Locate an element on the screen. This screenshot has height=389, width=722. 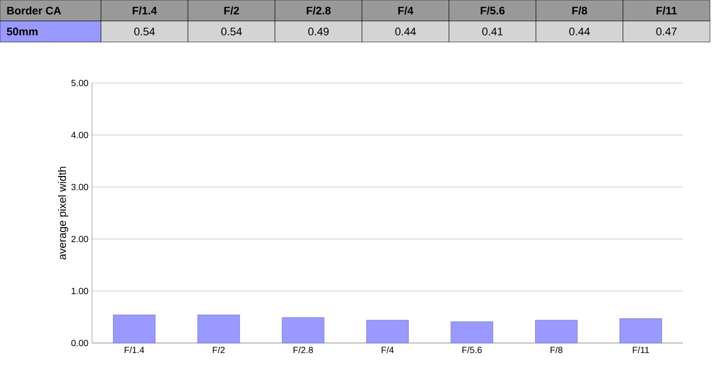
category-label: F/5.6 is located at coordinates (492, 10).